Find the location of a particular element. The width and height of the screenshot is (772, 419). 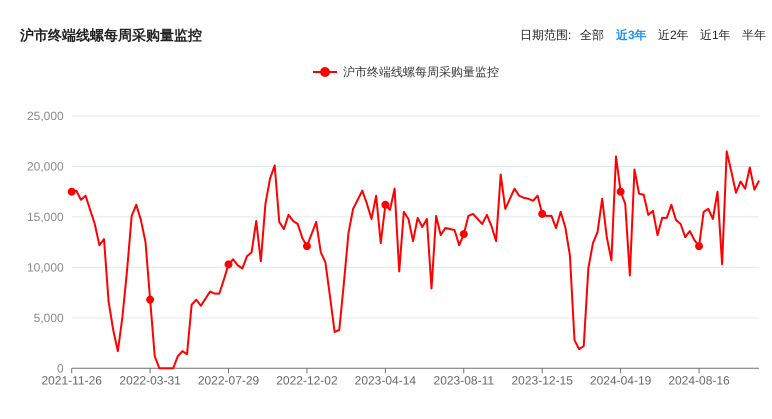

x-tick-label: 2021-11-26 is located at coordinates (71, 380).